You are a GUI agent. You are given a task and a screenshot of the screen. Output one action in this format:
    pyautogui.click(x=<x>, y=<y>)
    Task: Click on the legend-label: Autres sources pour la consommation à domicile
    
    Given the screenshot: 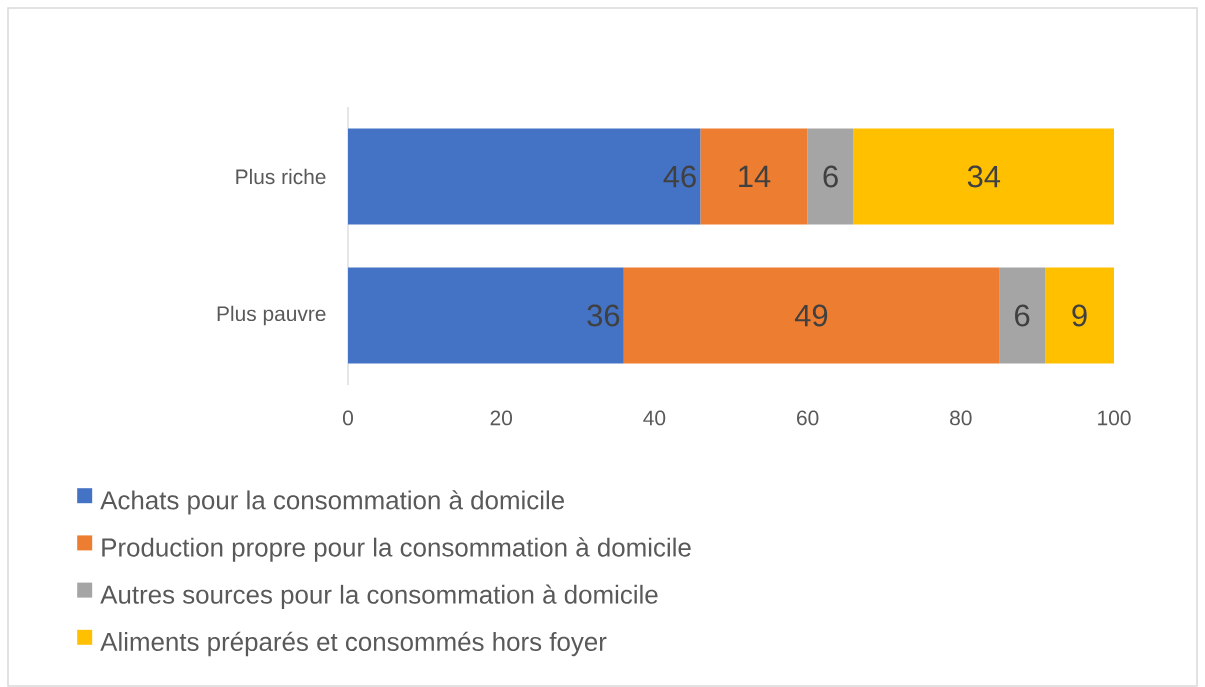 What is the action you would take?
    pyautogui.click(x=379, y=596)
    